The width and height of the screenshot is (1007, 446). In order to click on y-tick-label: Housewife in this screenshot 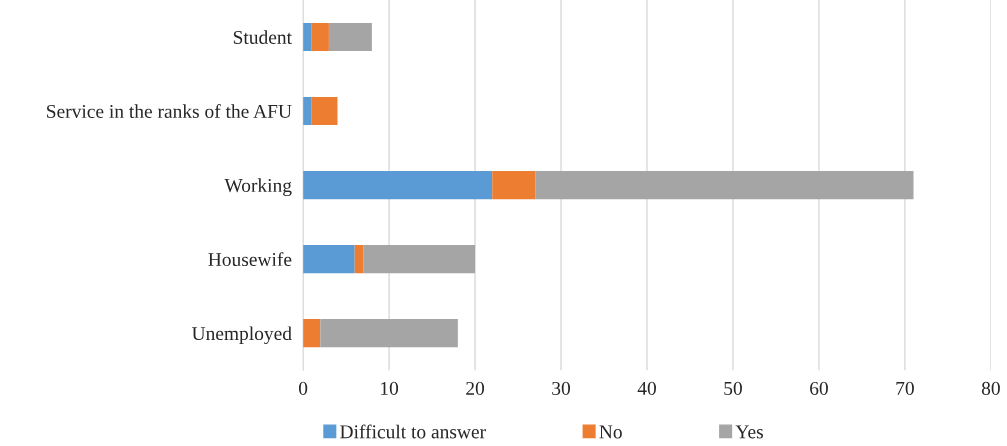, I will do `click(250, 259)`.